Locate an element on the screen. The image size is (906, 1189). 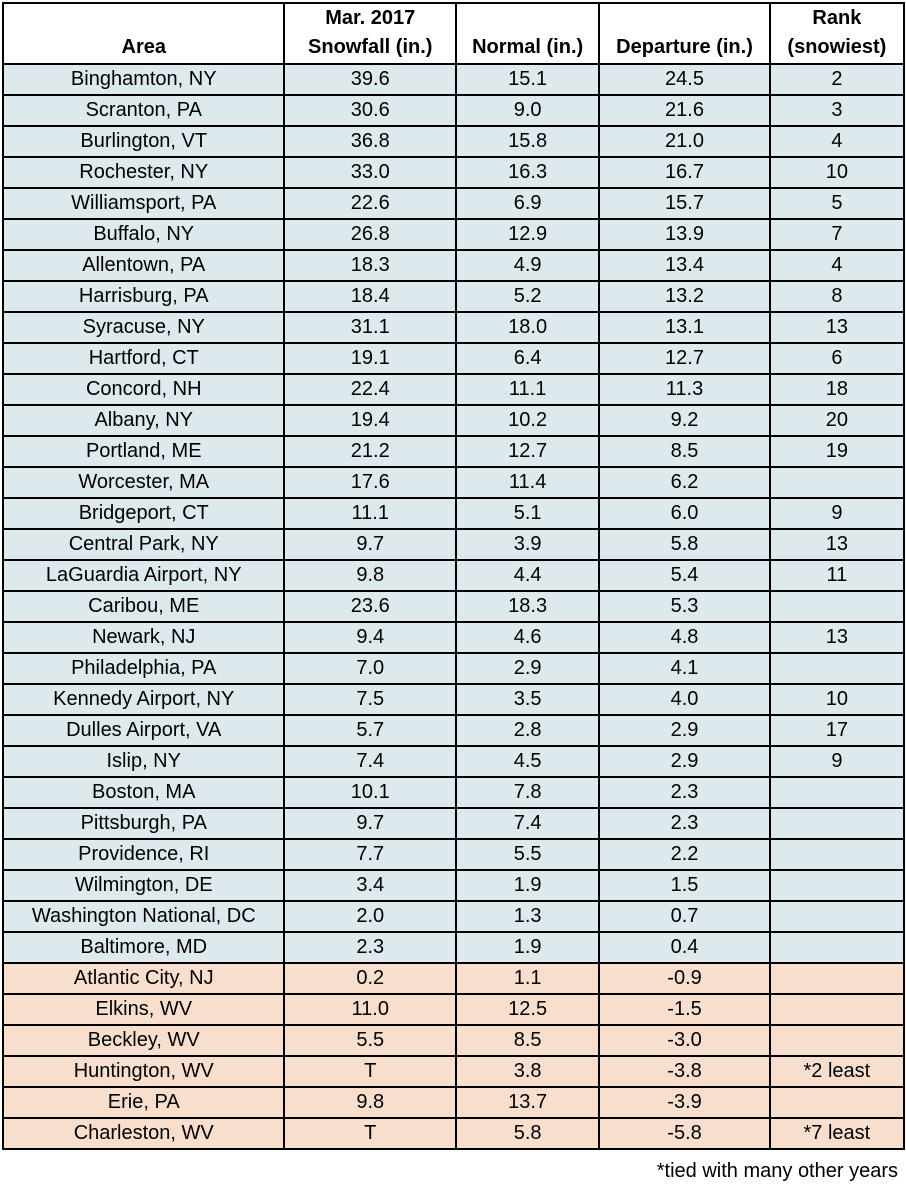
cell-area: Allentown, PA is located at coordinates (143, 265).